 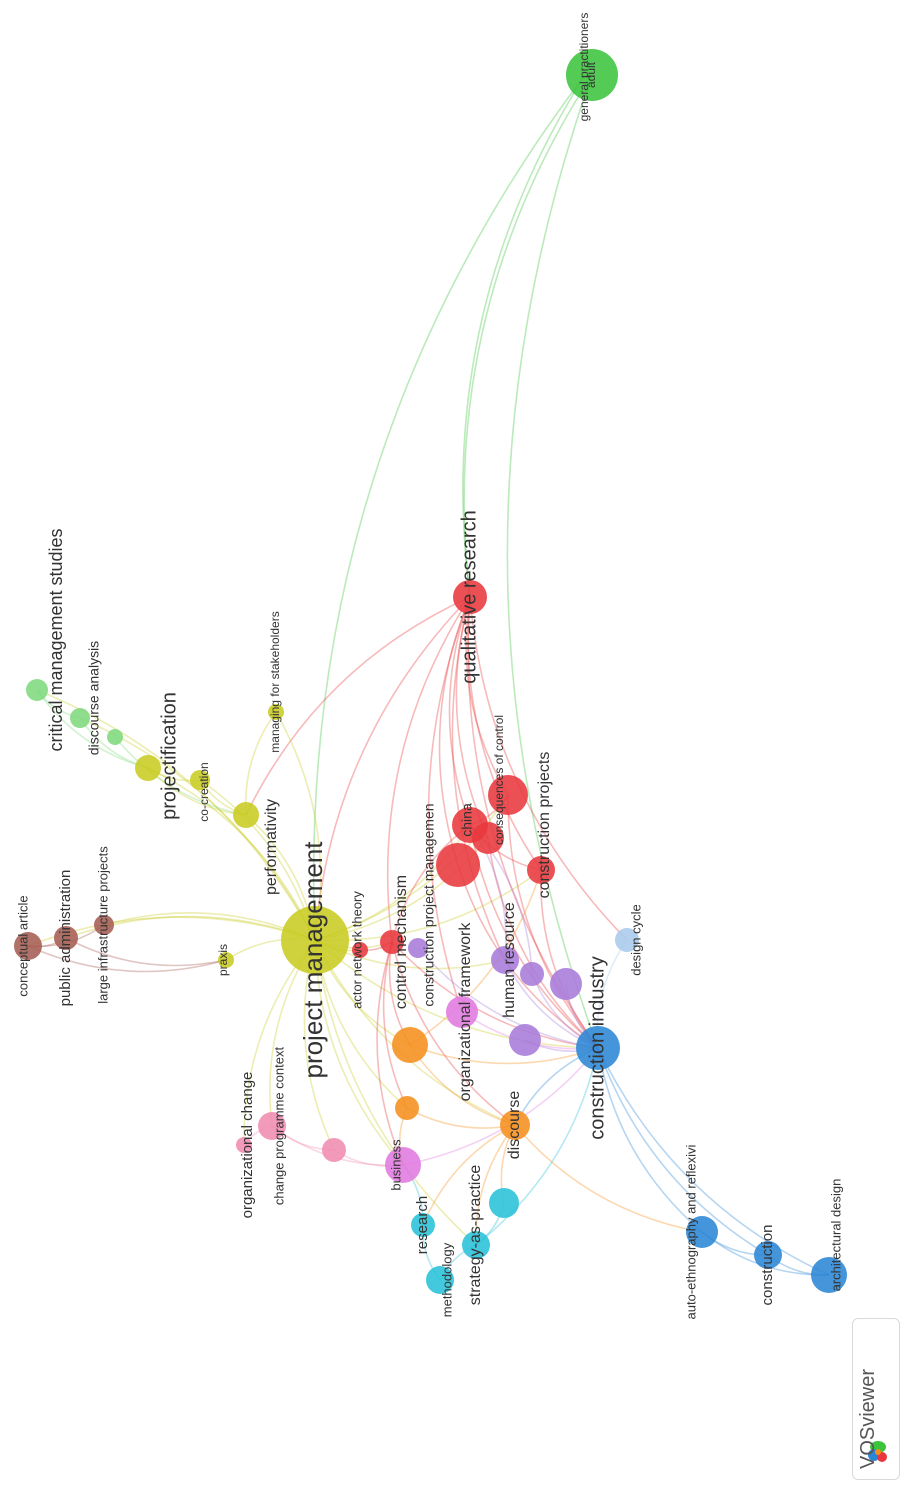 I want to click on link-qualitative_research-human_resource, so click(x=478, y=778).